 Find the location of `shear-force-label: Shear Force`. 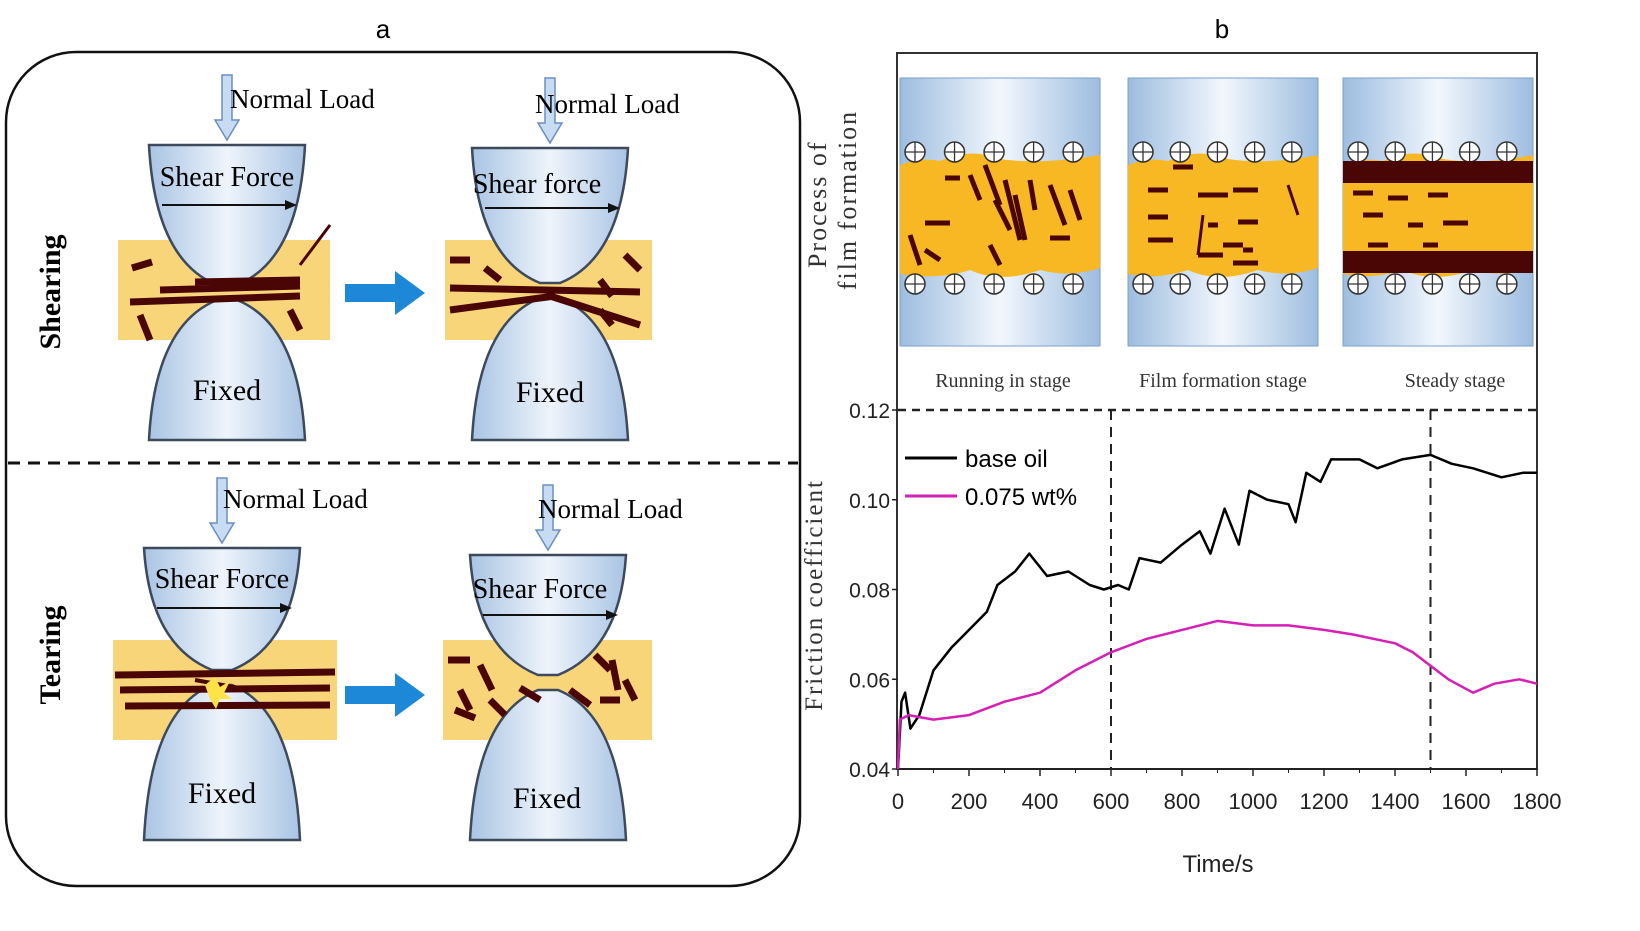

shear-force-label: Shear Force is located at coordinates (222, 579).